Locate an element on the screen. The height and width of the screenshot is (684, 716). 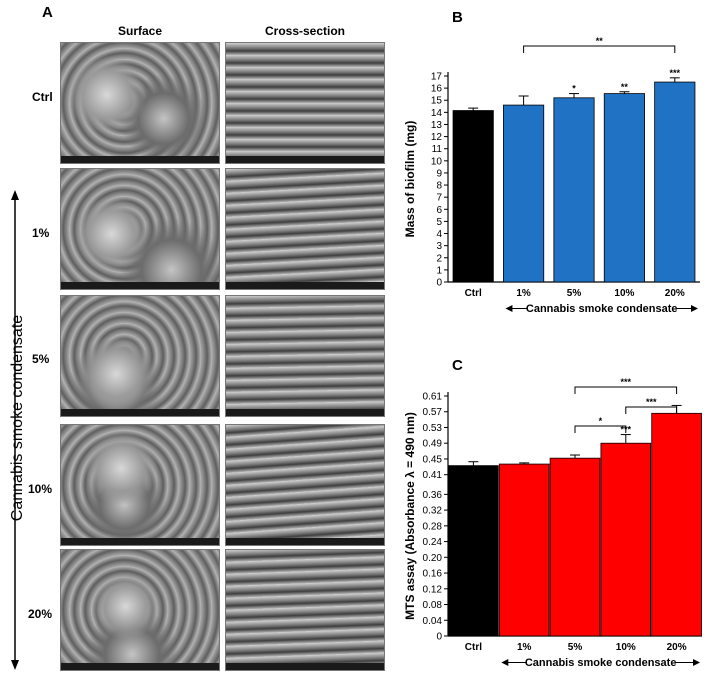
panel-a-letter: A is located at coordinates (47, 12).